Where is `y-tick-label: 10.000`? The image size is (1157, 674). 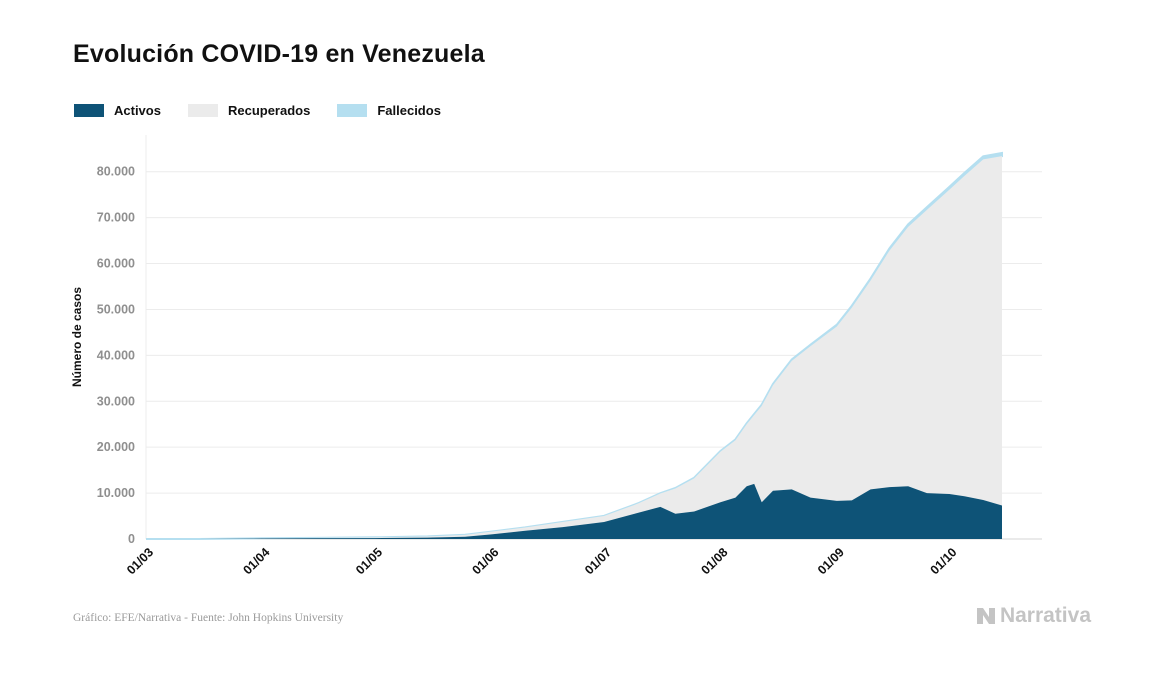
y-tick-label: 10.000 is located at coordinates (116, 493).